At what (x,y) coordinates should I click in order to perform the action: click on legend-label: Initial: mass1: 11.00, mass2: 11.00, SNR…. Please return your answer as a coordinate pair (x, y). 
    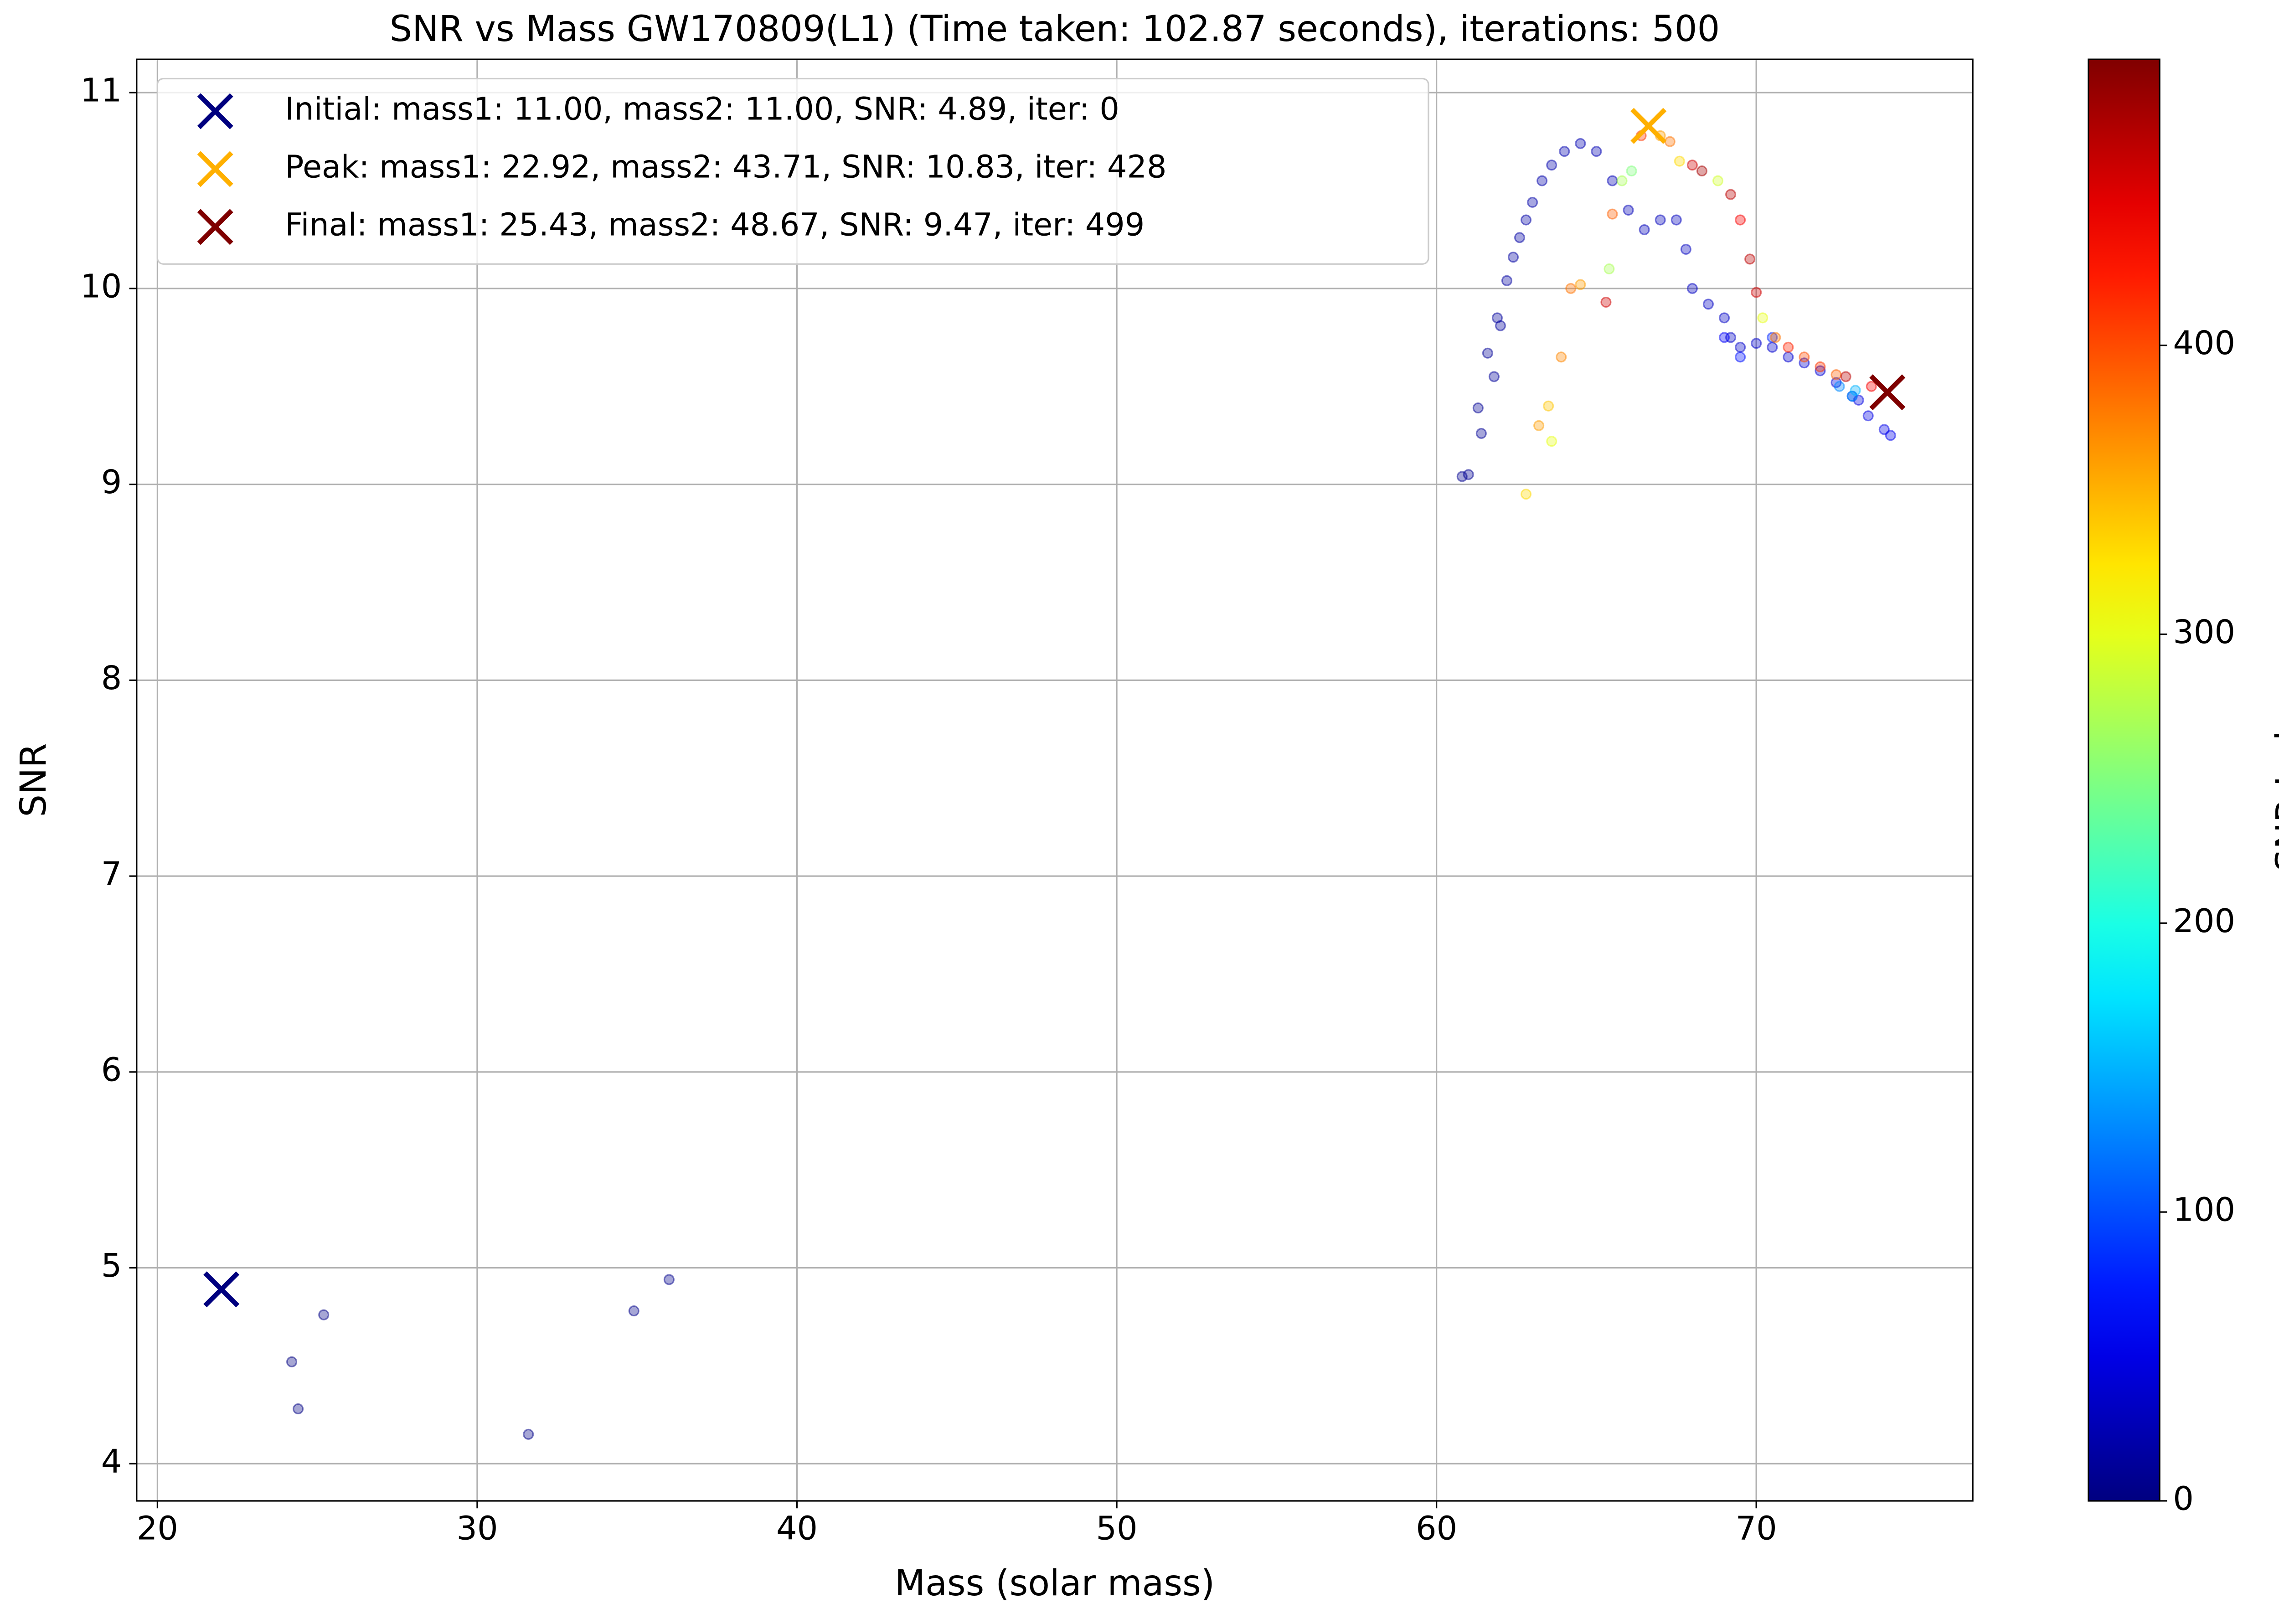
    Looking at the image, I should click on (702, 110).